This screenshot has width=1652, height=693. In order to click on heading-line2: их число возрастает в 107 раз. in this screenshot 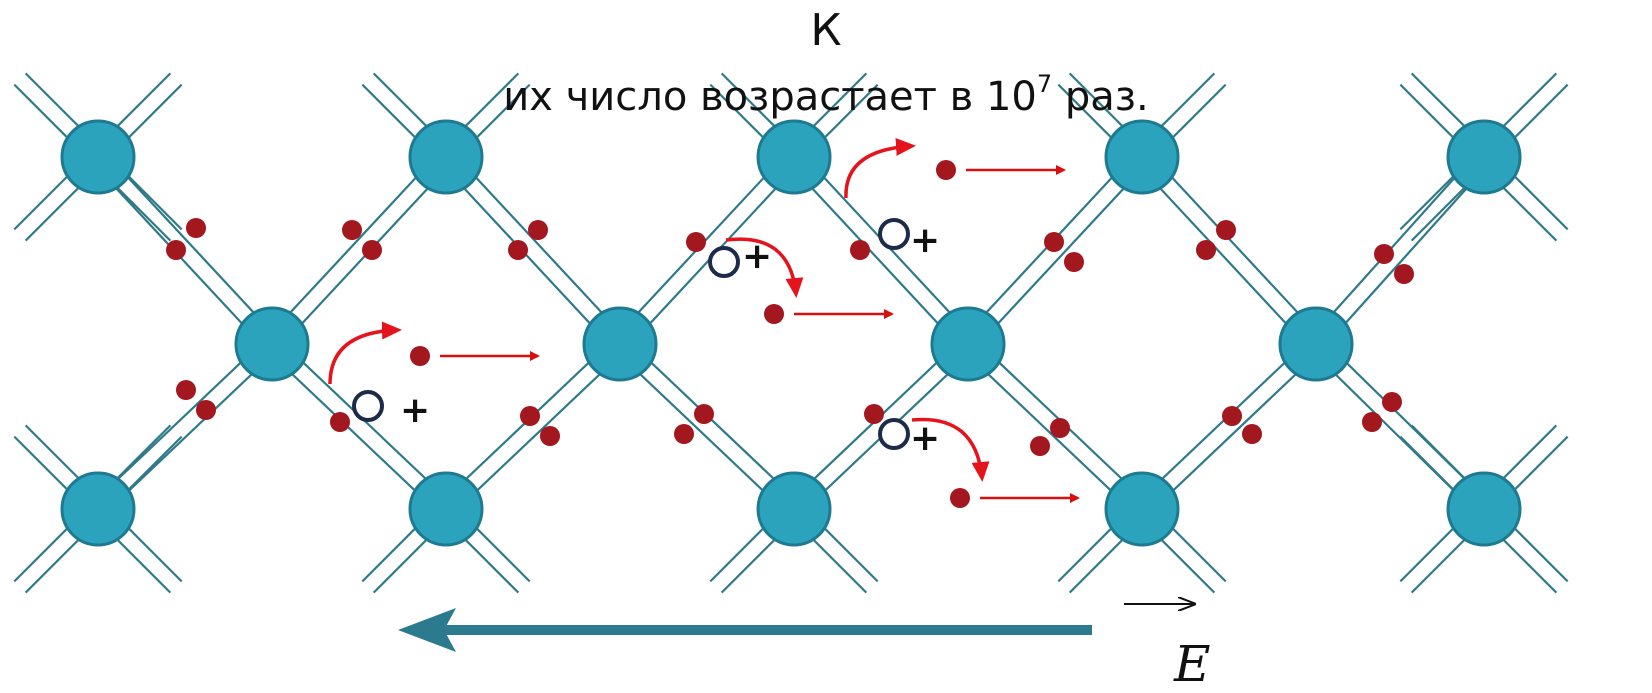, I will do `click(826, 97)`.